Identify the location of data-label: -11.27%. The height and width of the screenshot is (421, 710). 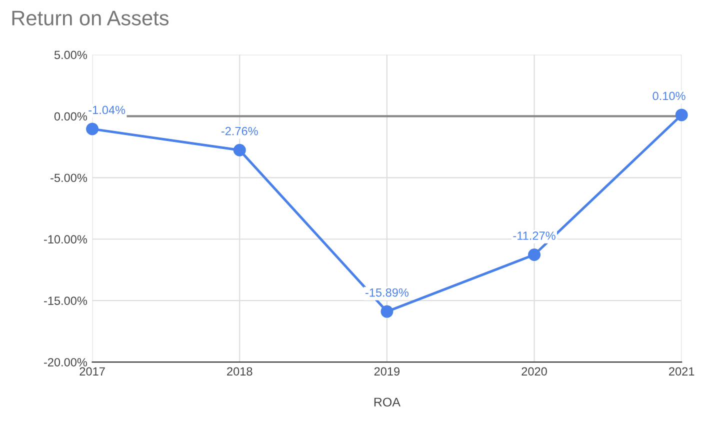
(534, 236).